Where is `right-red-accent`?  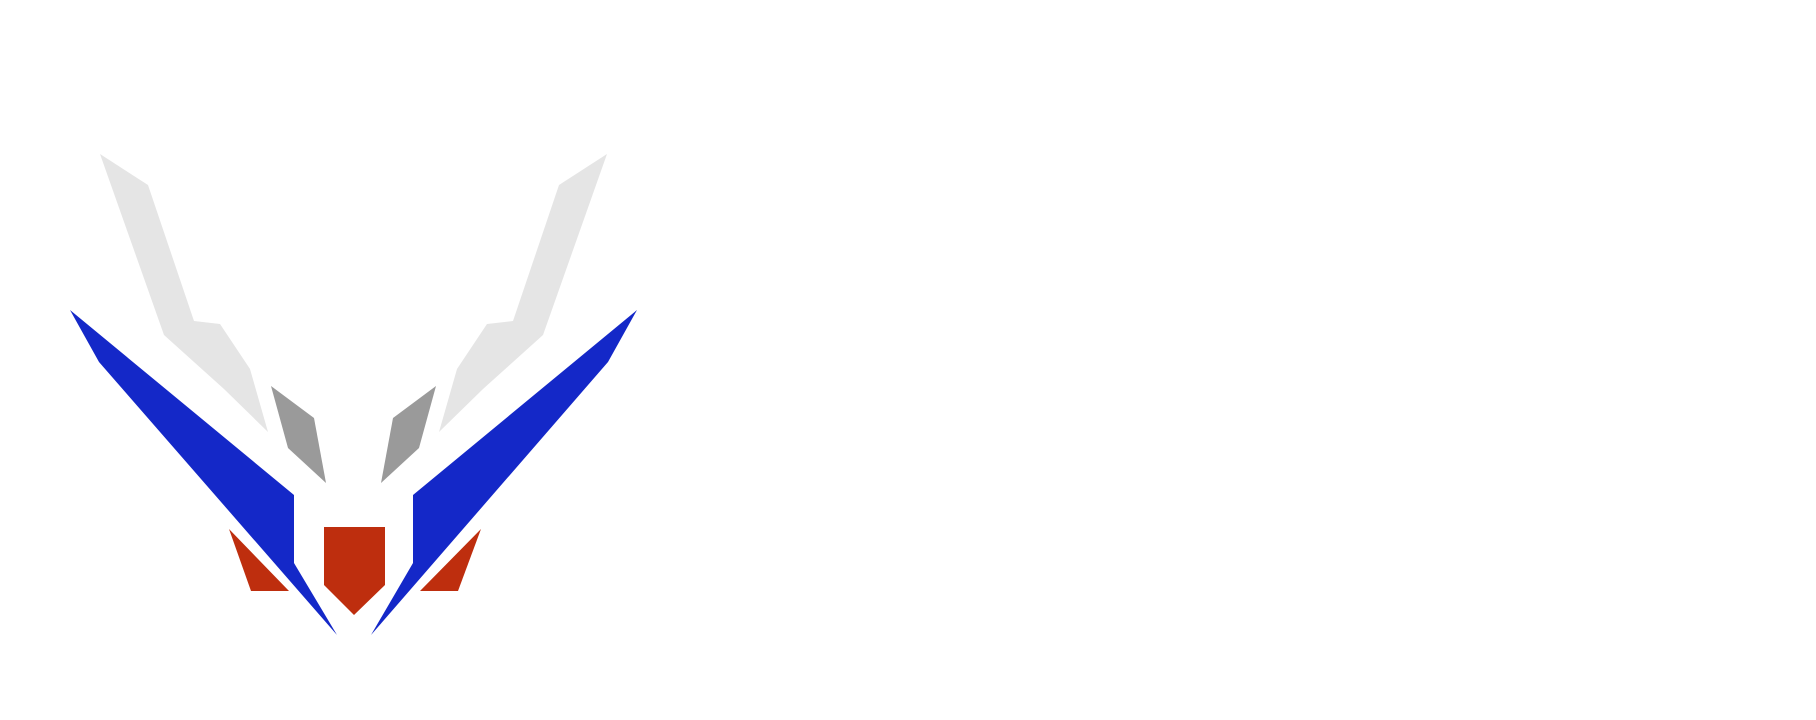 right-red-accent is located at coordinates (450, 560).